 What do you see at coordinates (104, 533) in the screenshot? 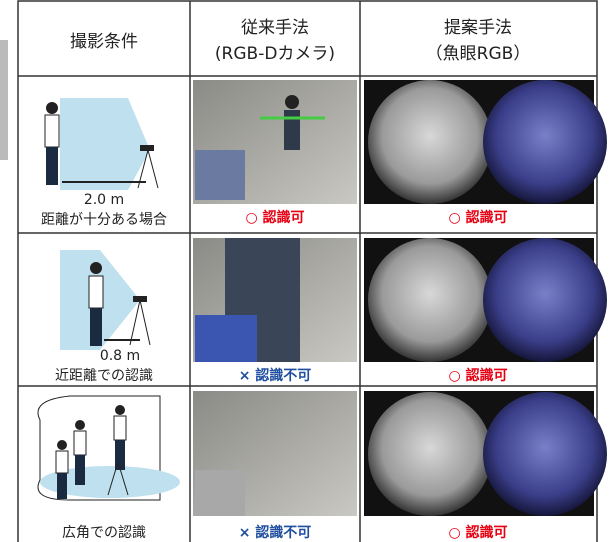
I see `condition-label: 広角での認識` at bounding box center [104, 533].